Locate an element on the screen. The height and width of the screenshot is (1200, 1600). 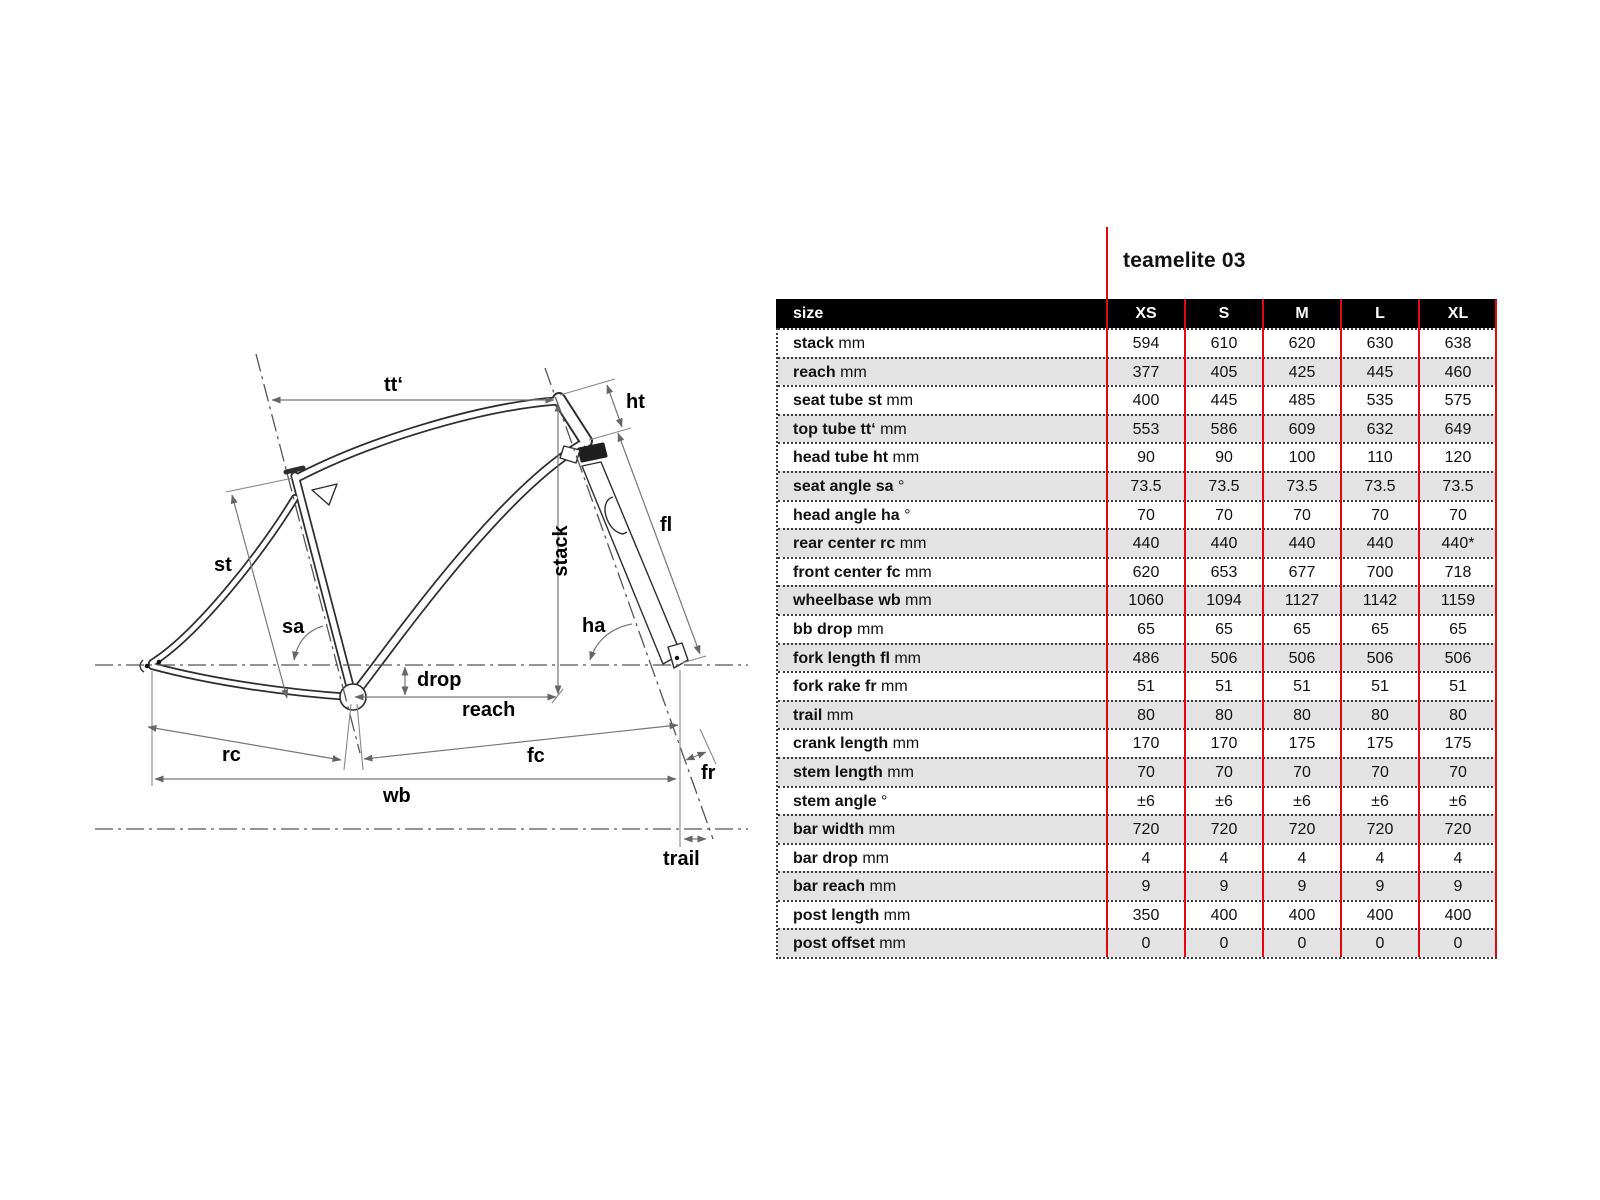
spec-value-cell: 170 is located at coordinates (1146, 744).